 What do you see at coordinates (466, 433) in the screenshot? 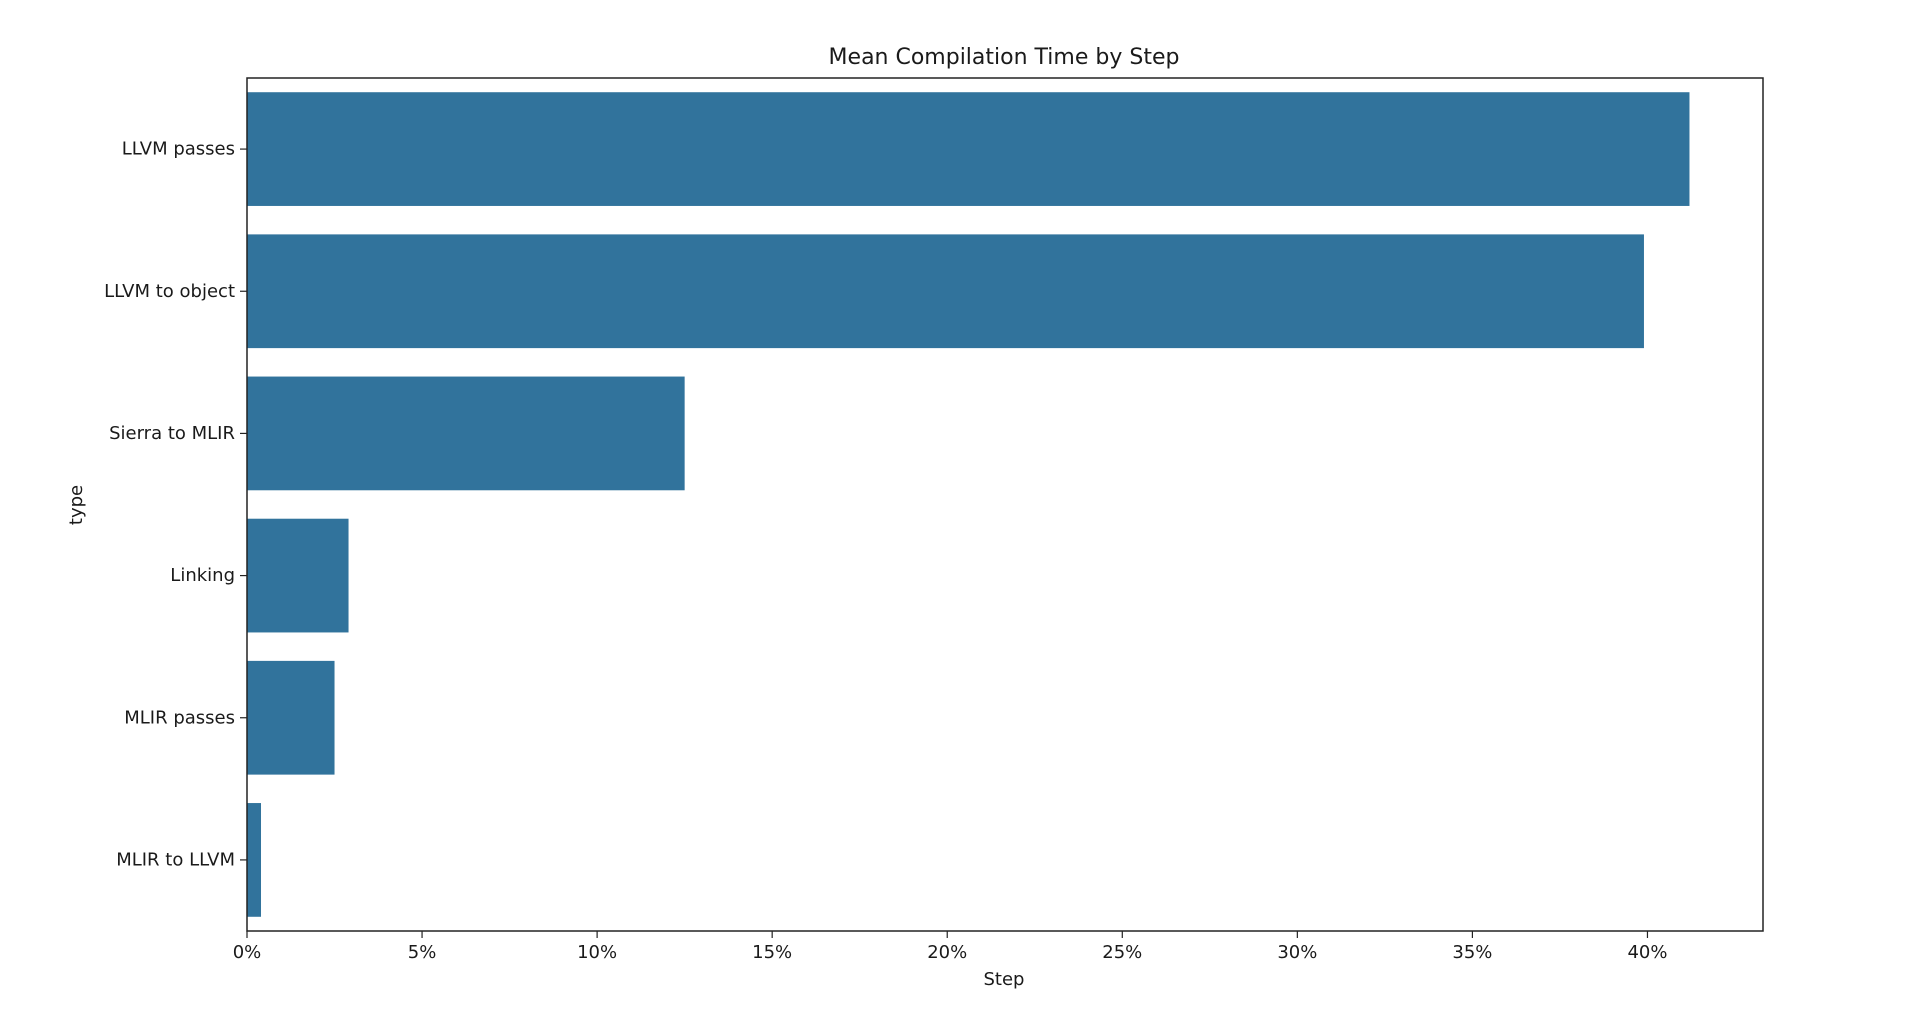
I see `bar-sierra-to-mlir` at bounding box center [466, 433].